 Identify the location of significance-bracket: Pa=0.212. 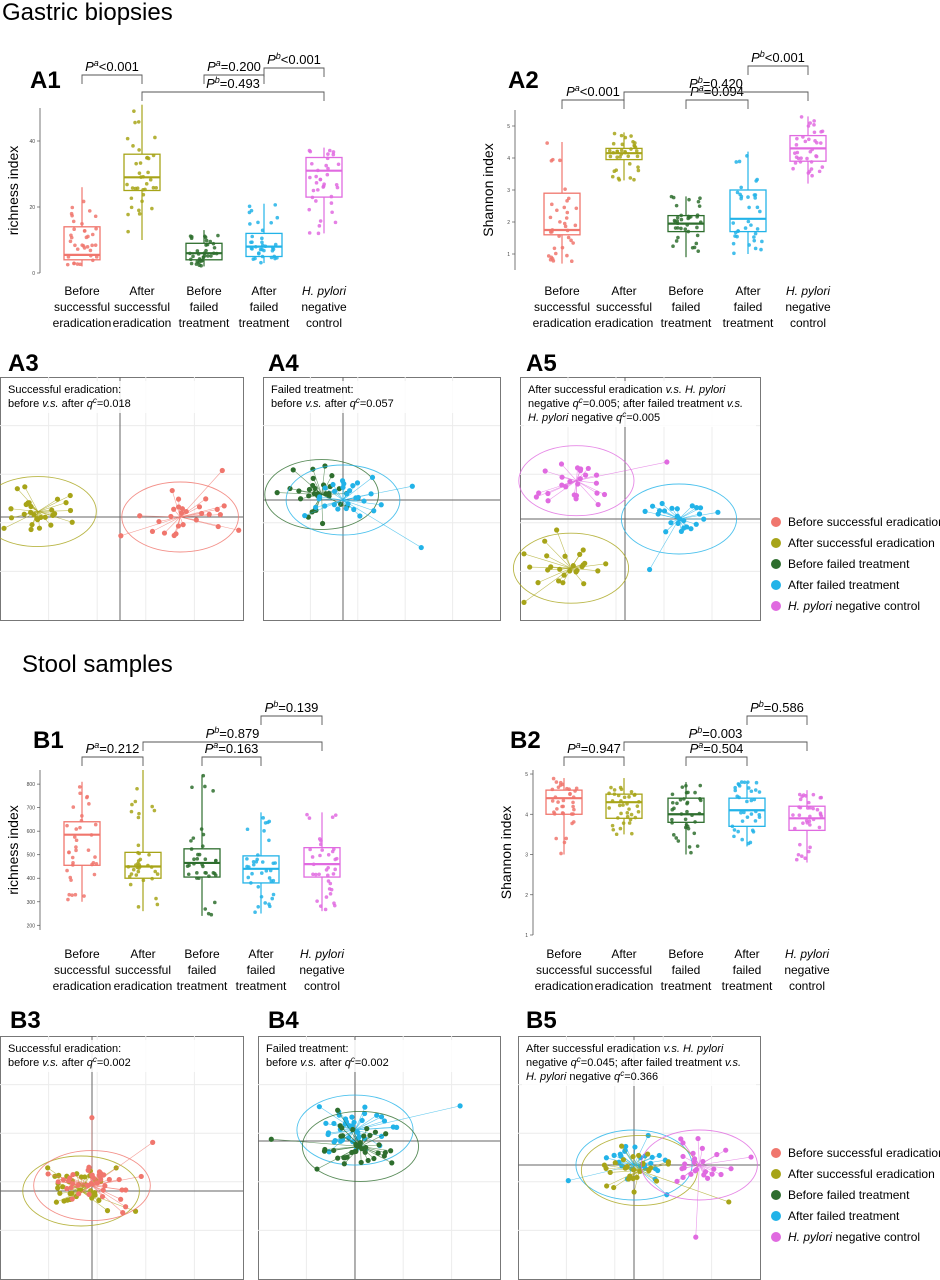
(112, 753).